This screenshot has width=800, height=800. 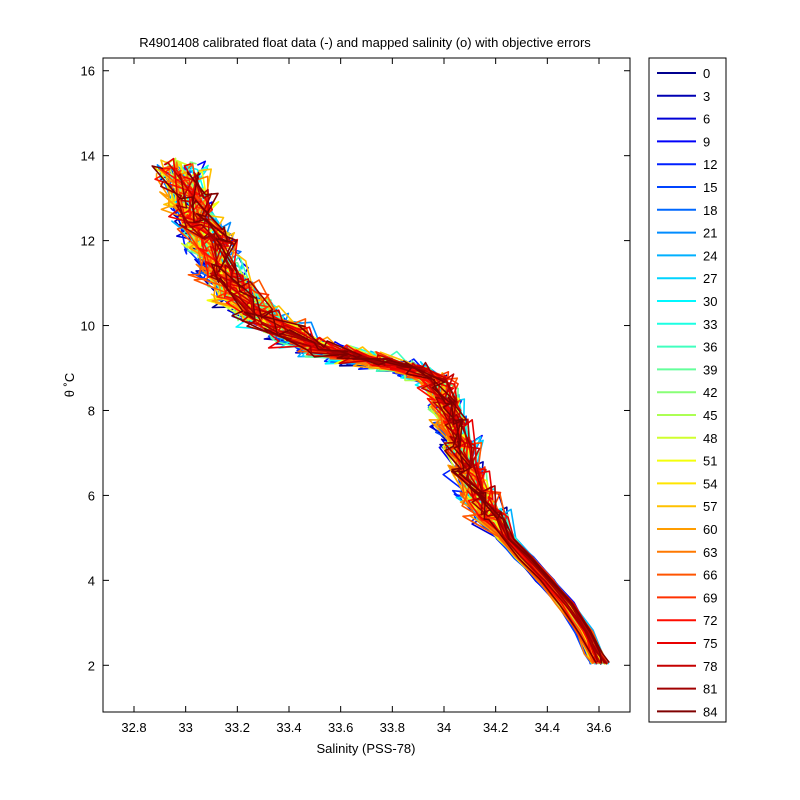 I want to click on legend-label: 12, so click(x=710, y=164).